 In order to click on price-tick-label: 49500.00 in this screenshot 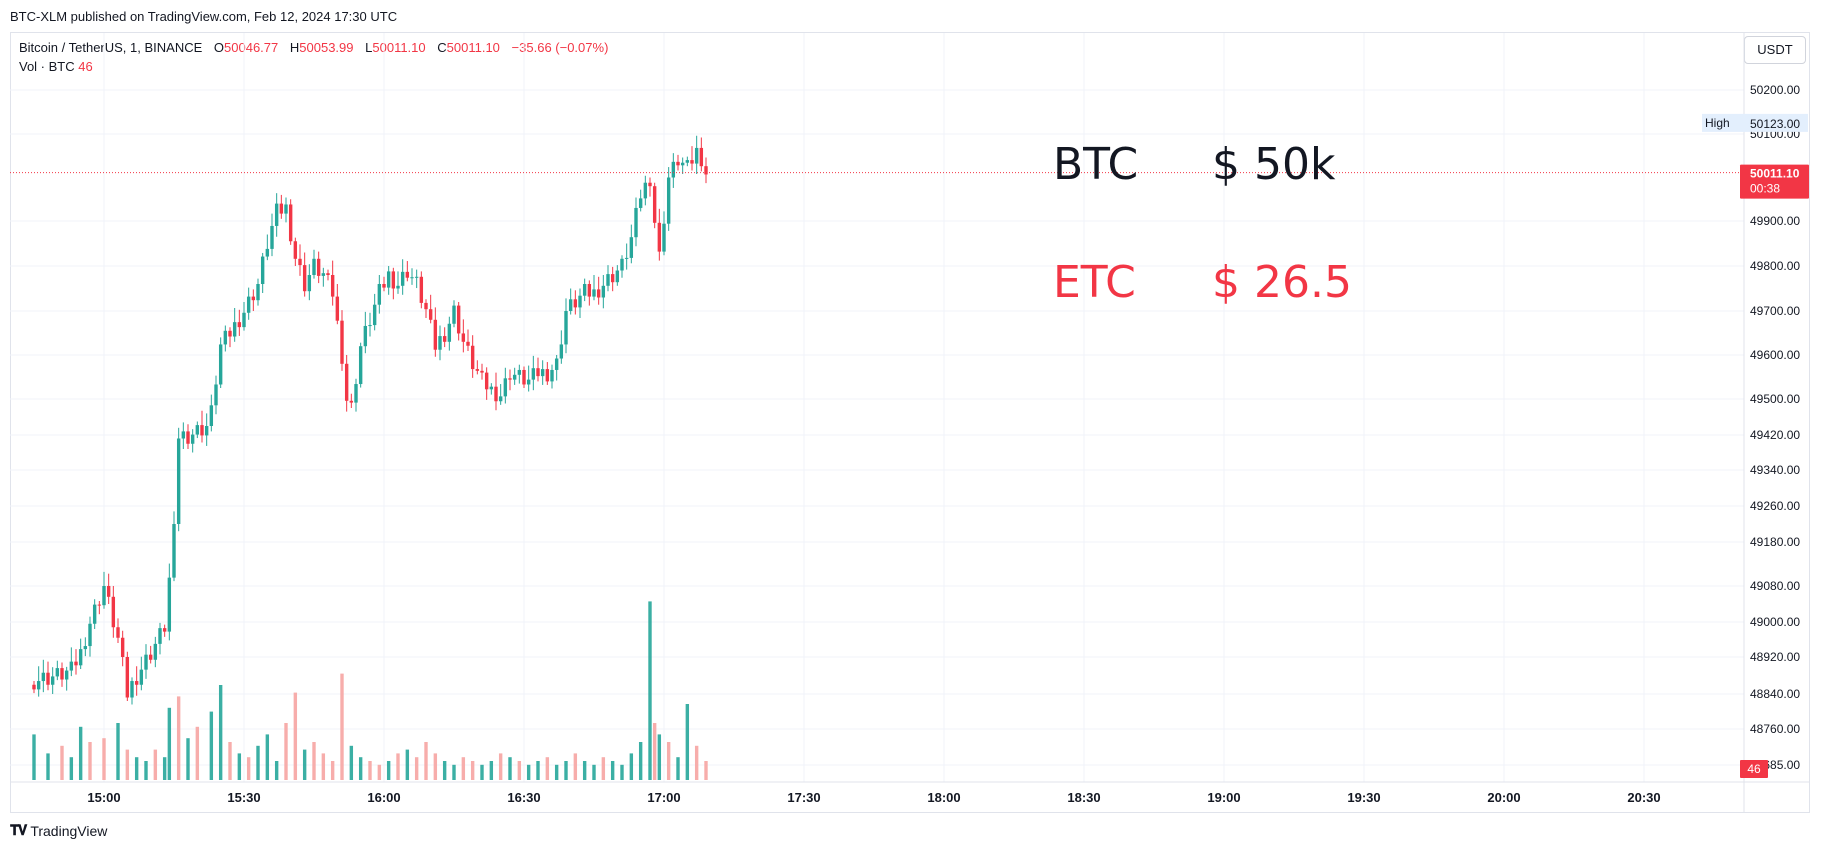, I will do `click(1775, 399)`.